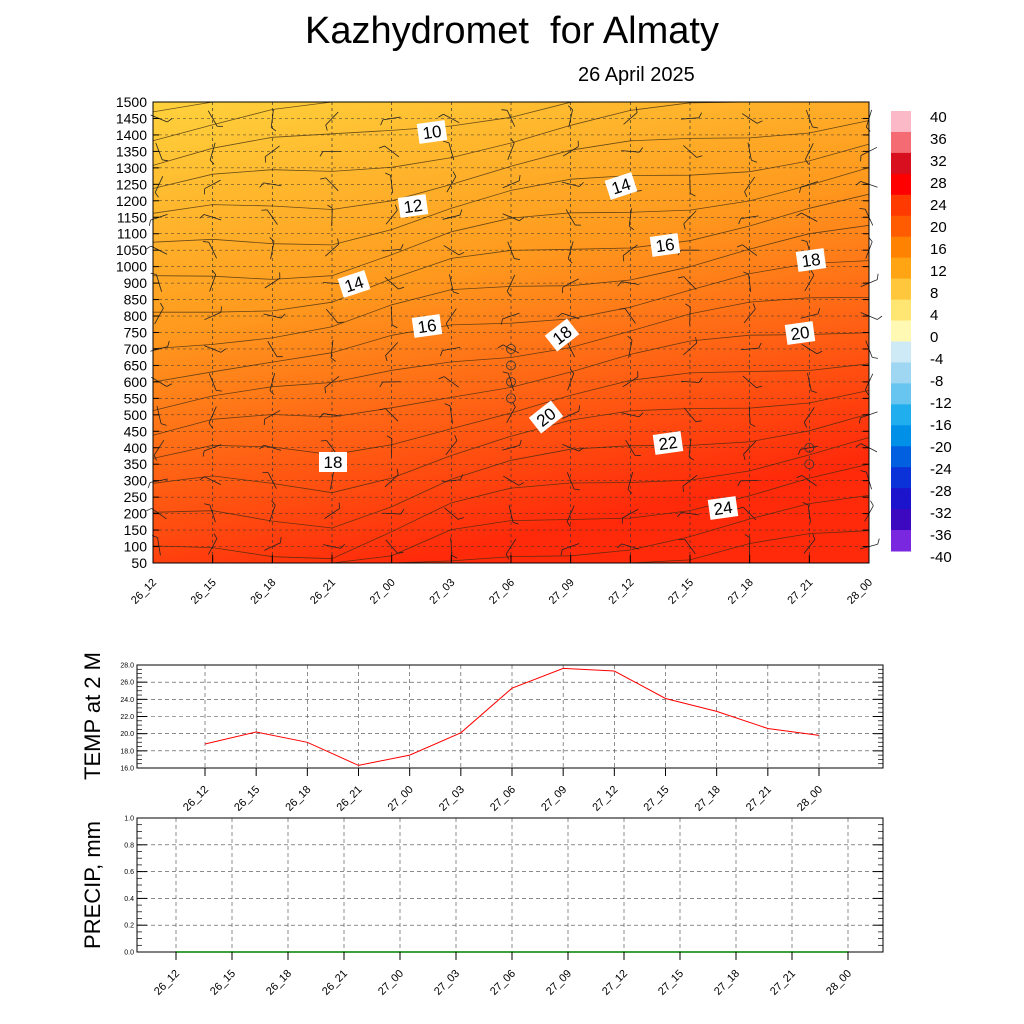 This screenshot has width=1024, height=1024. I want to click on precip-y-tick-label: 0.8, so click(129, 845).